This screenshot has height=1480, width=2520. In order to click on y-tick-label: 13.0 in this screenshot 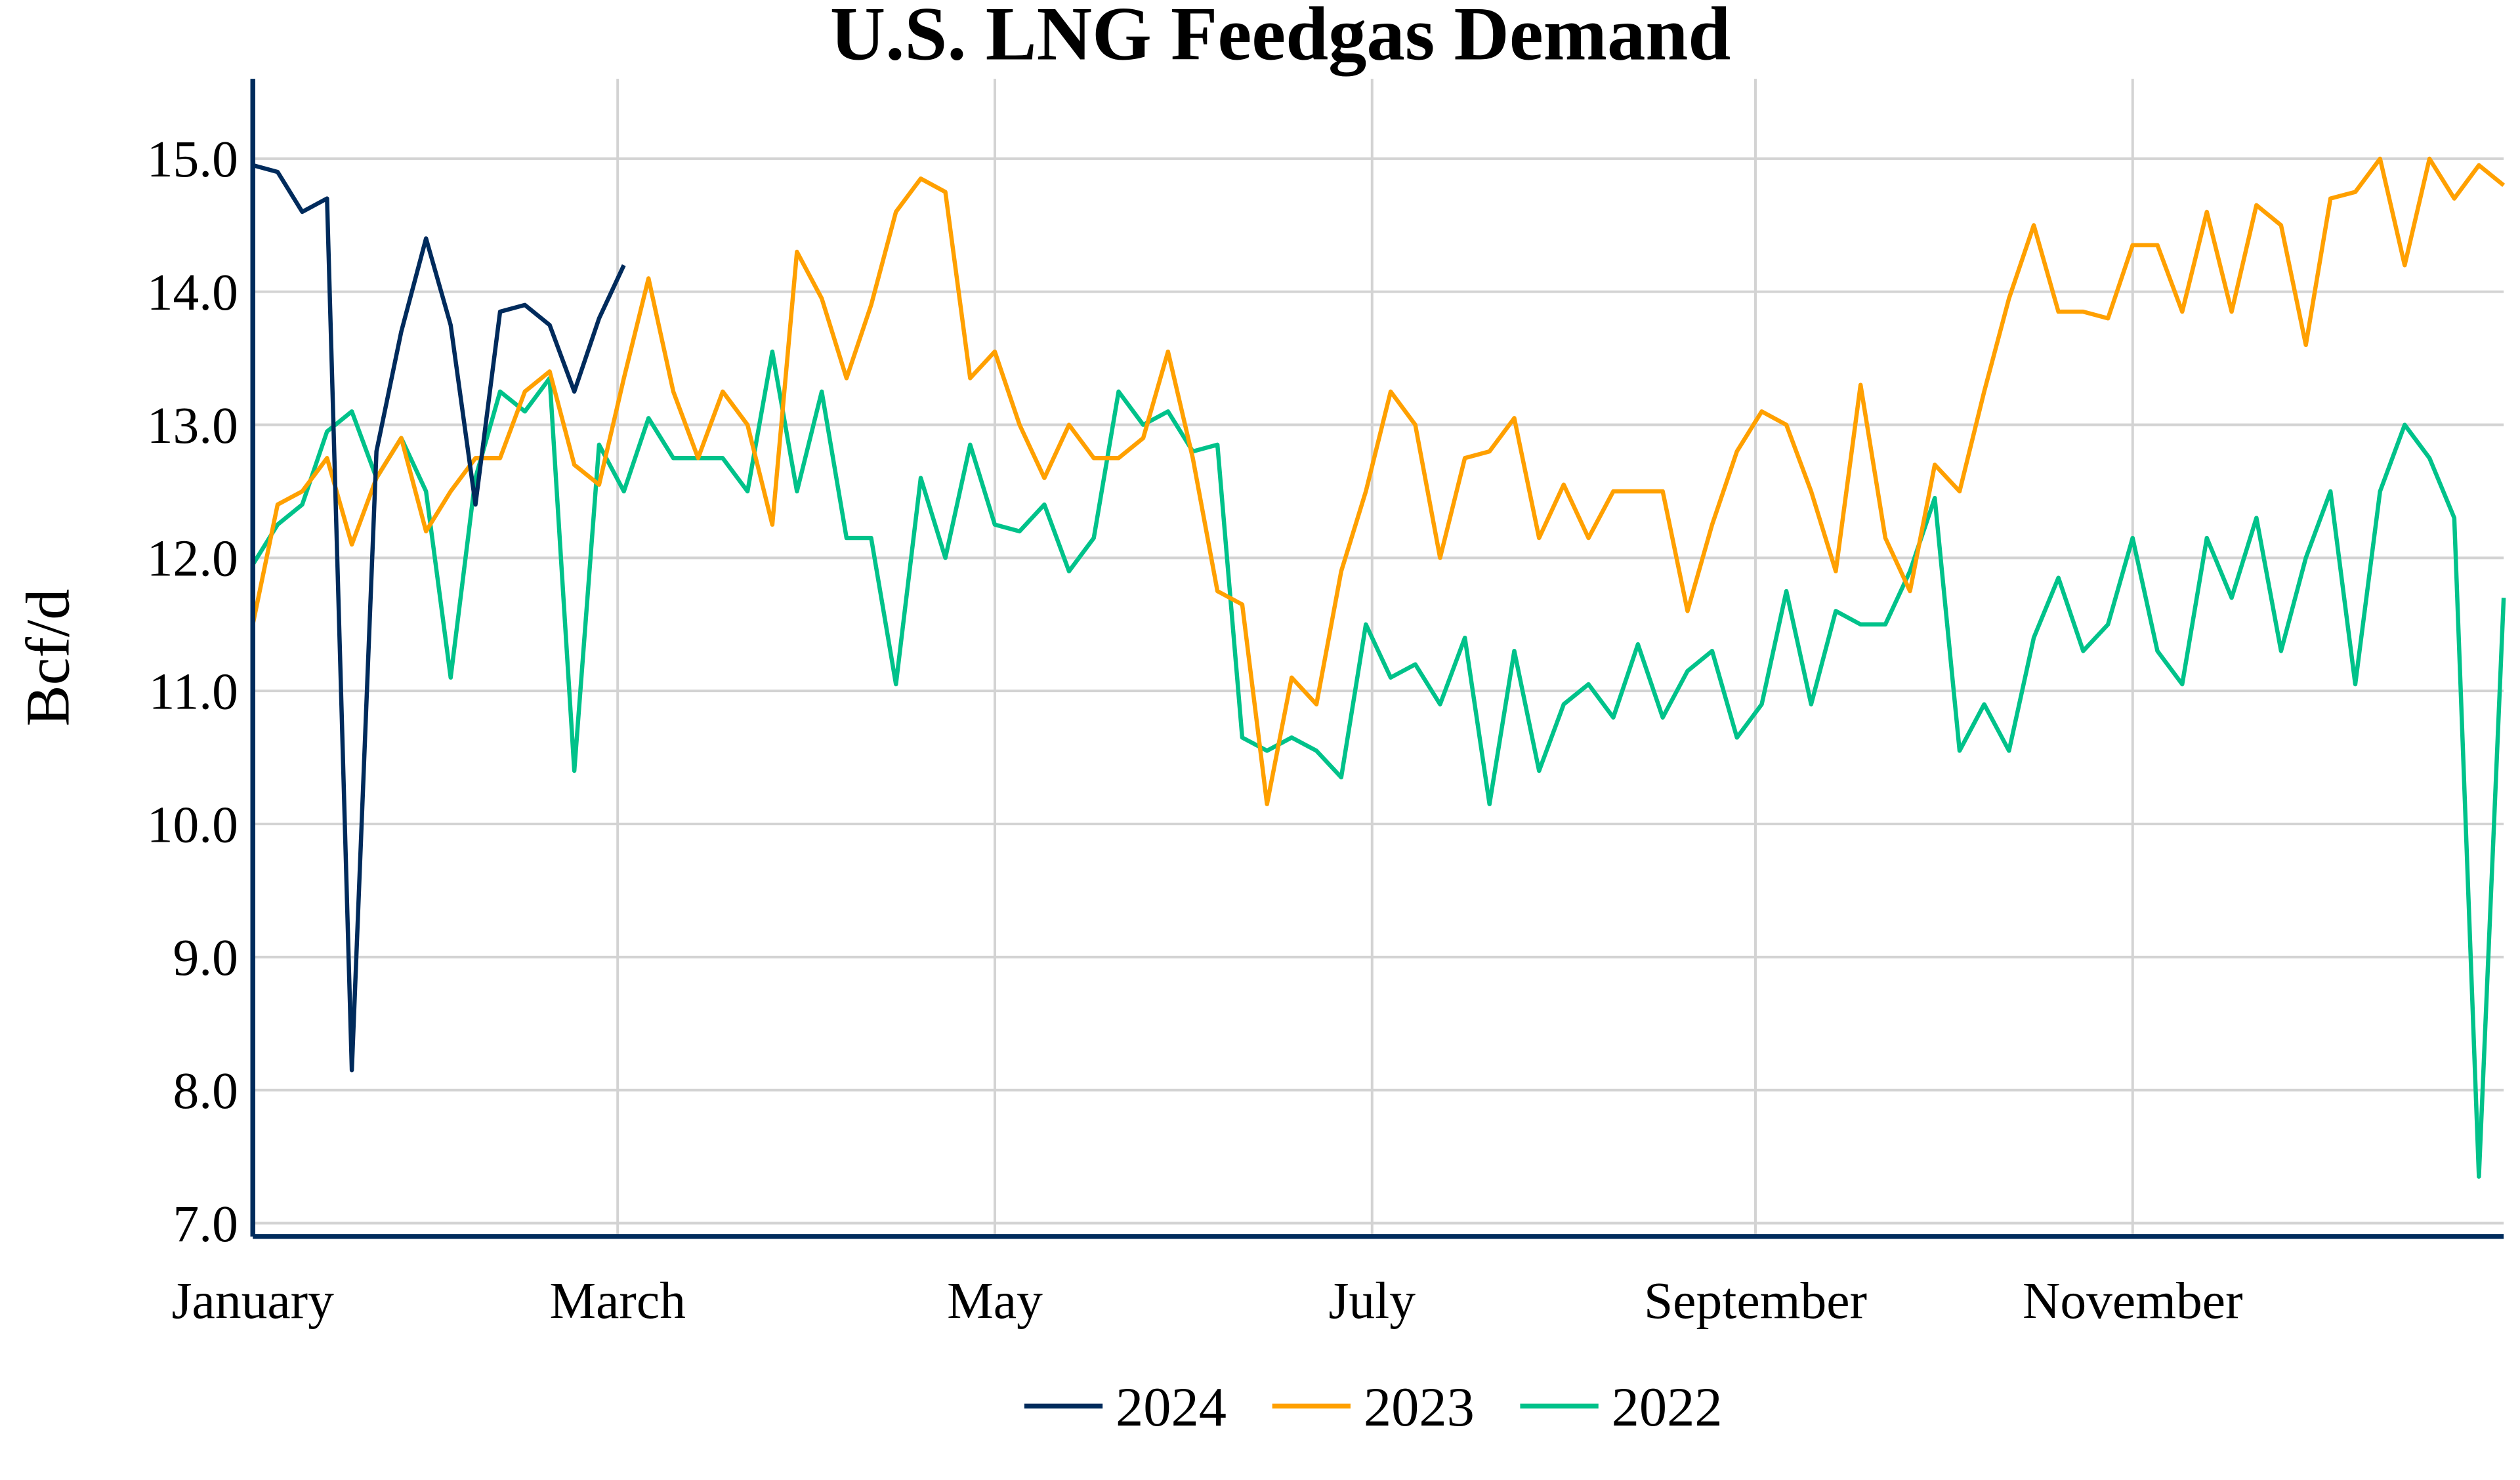, I will do `click(192, 426)`.